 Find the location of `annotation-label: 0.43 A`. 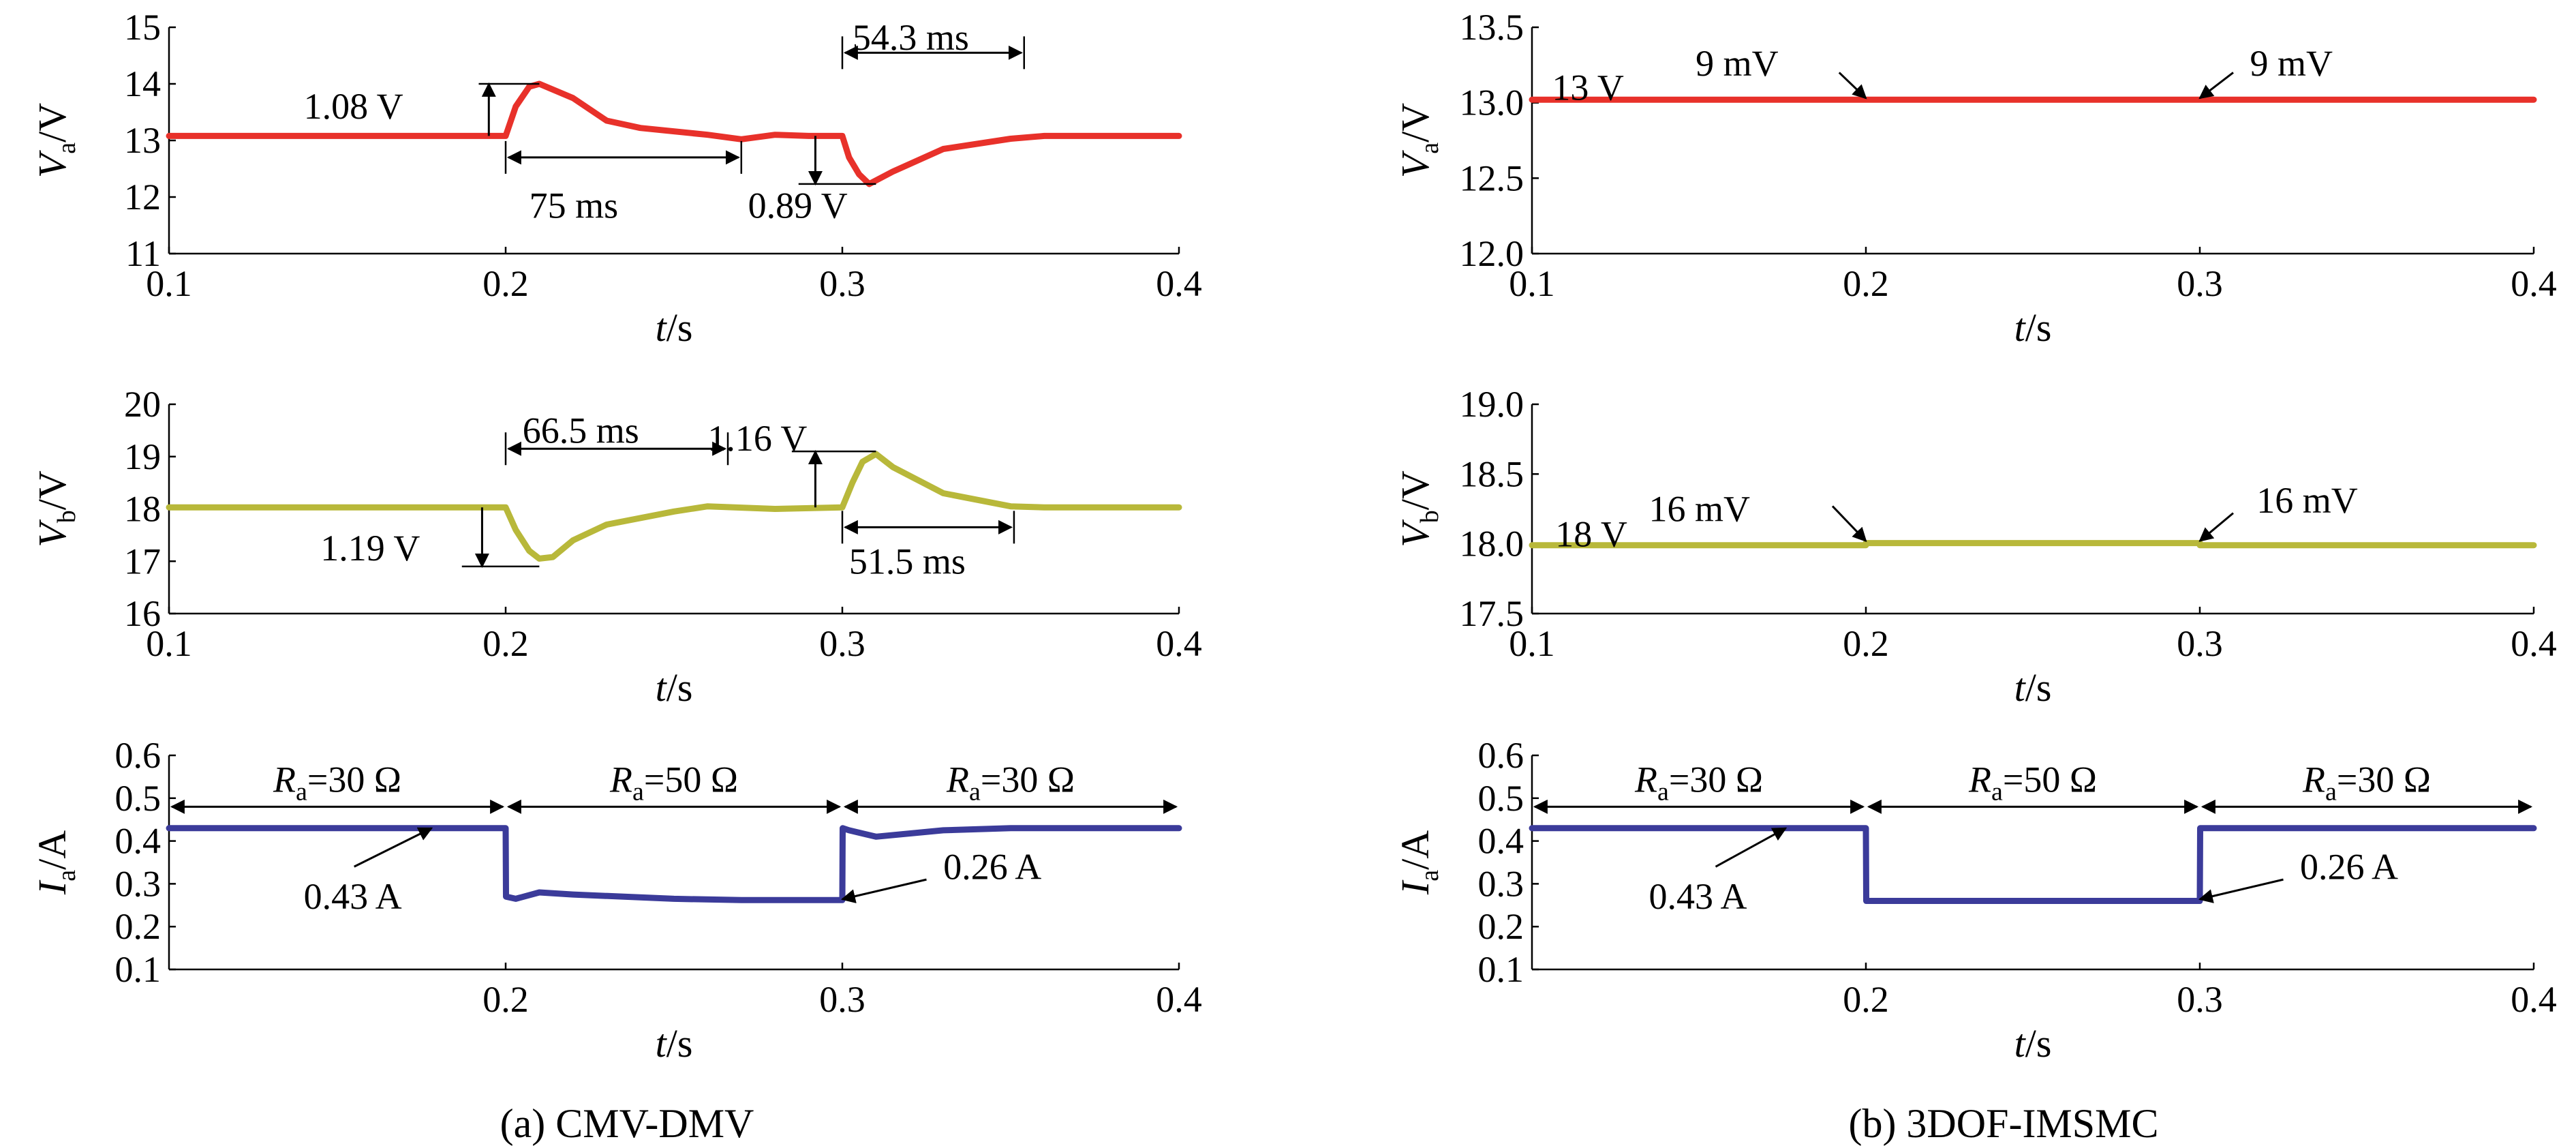

annotation-label: 0.43 A is located at coordinates (353, 897).